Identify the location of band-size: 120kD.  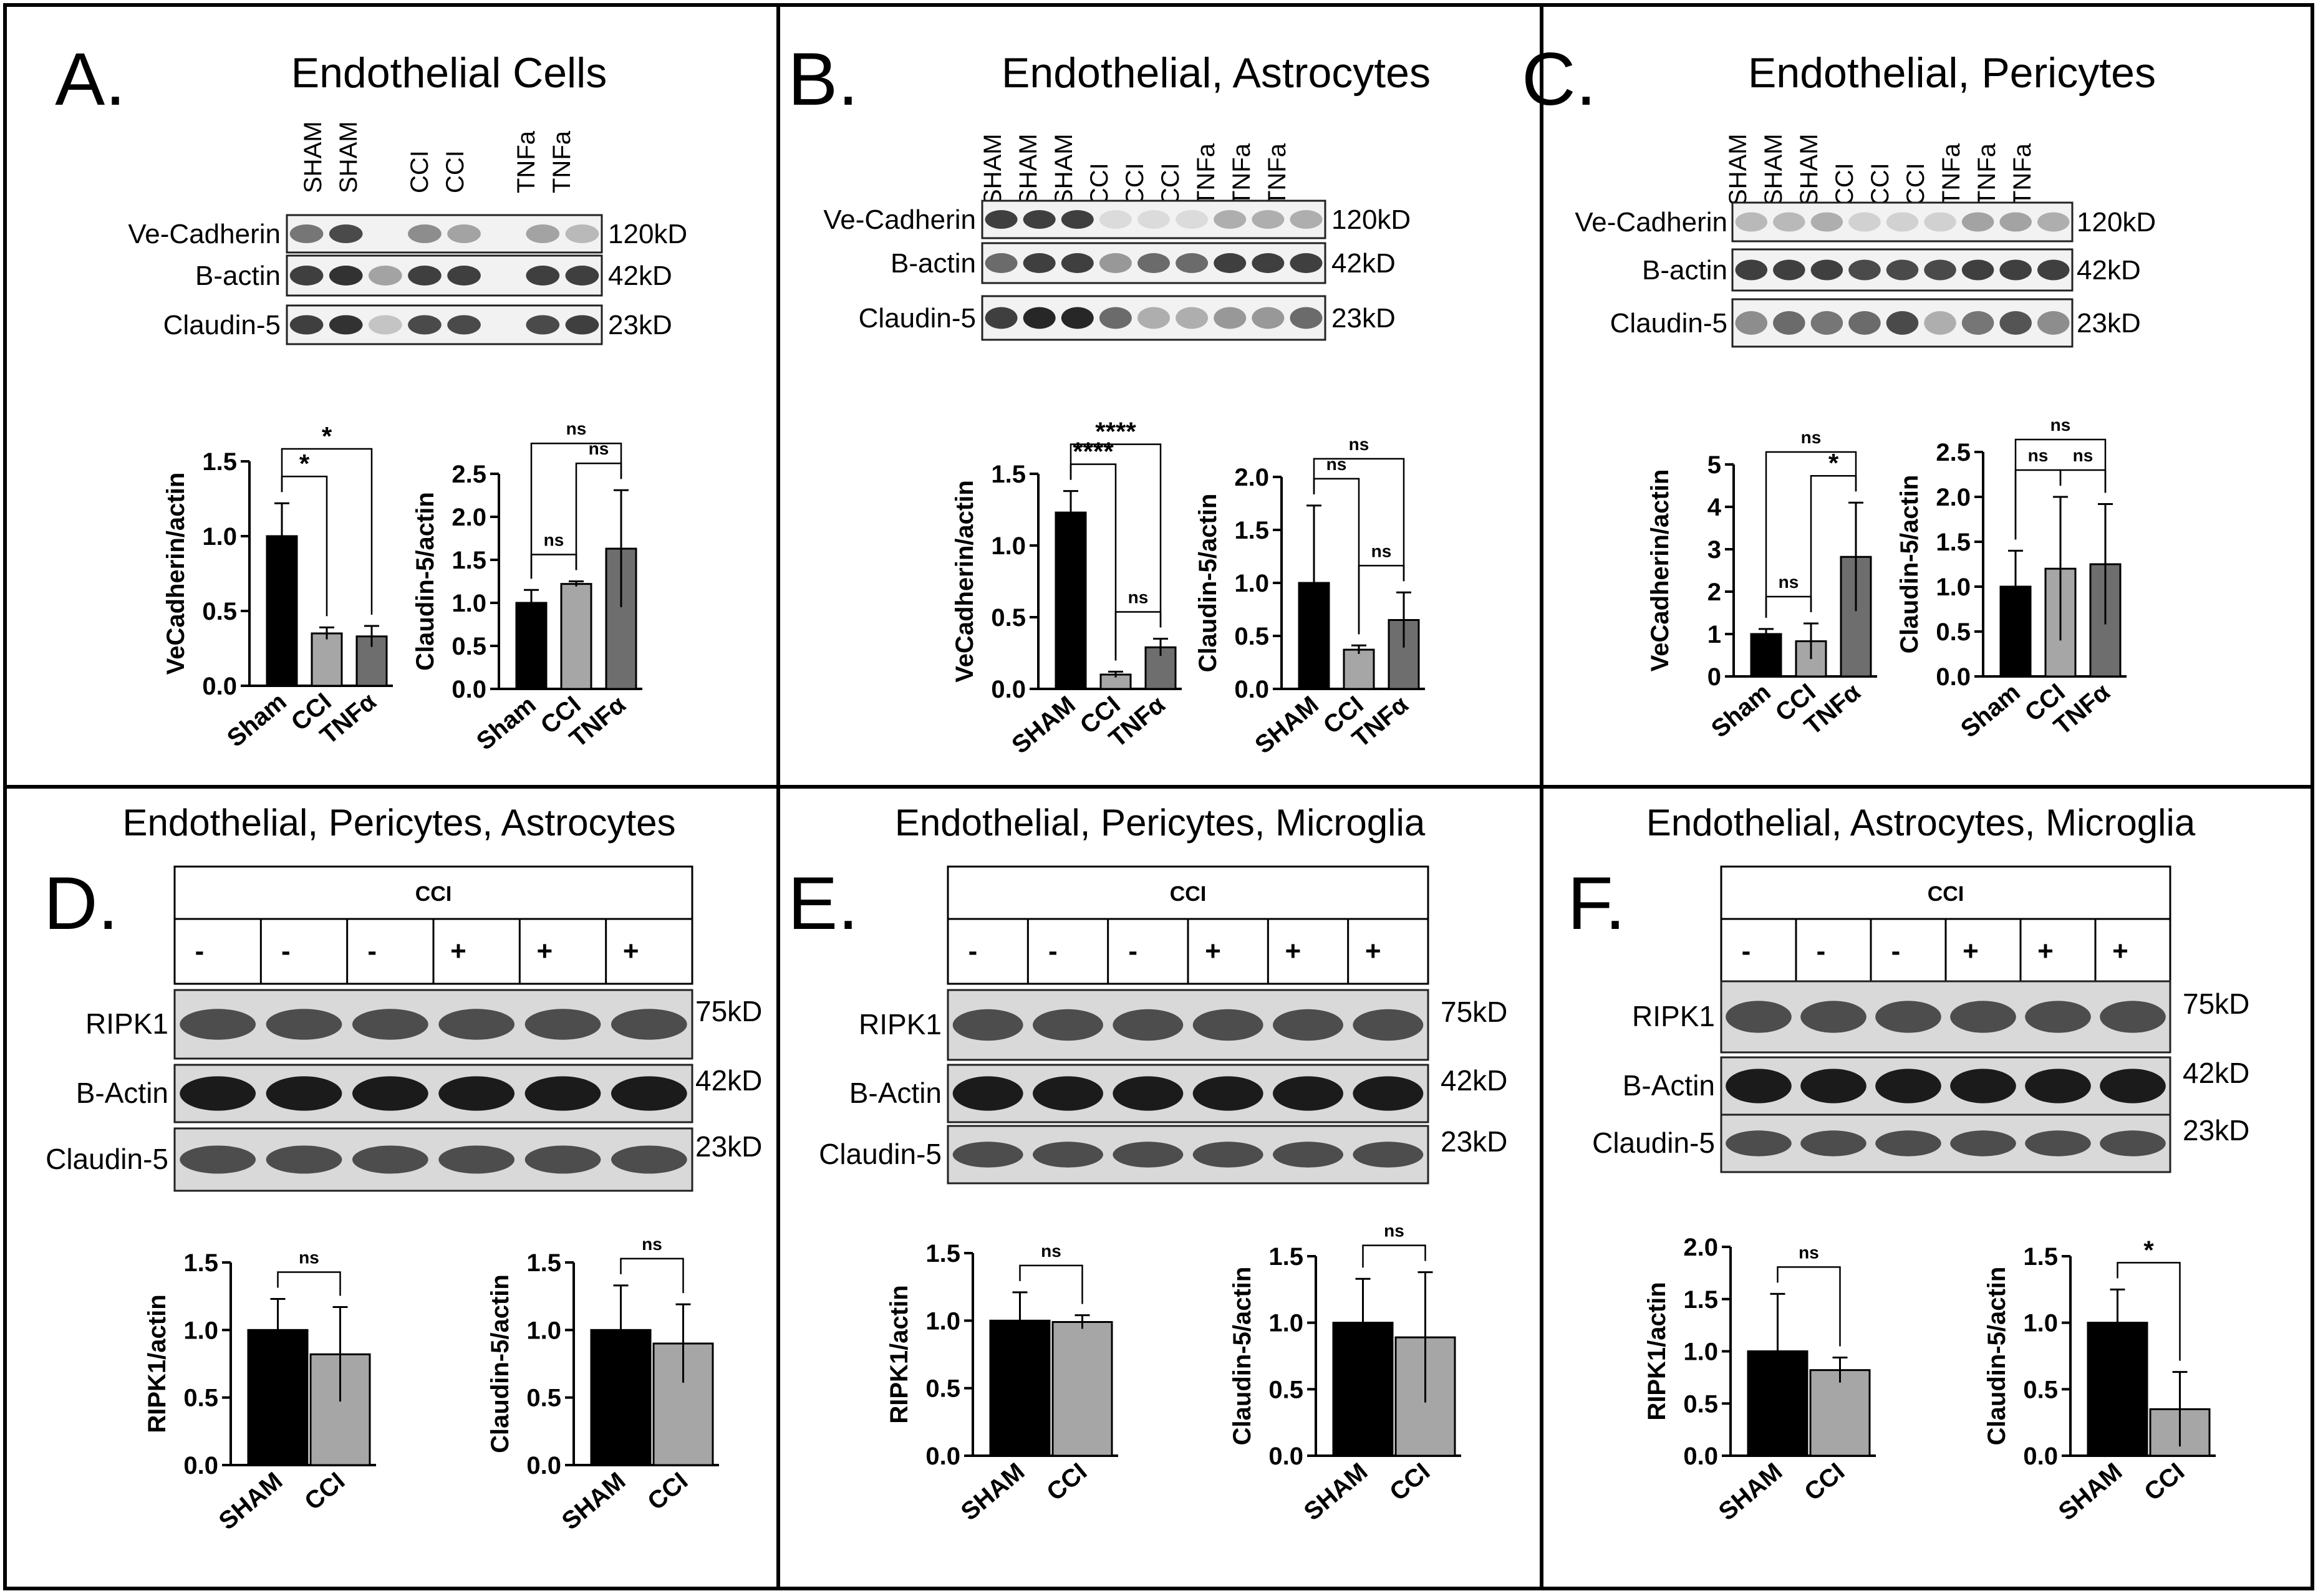
(1371, 219).